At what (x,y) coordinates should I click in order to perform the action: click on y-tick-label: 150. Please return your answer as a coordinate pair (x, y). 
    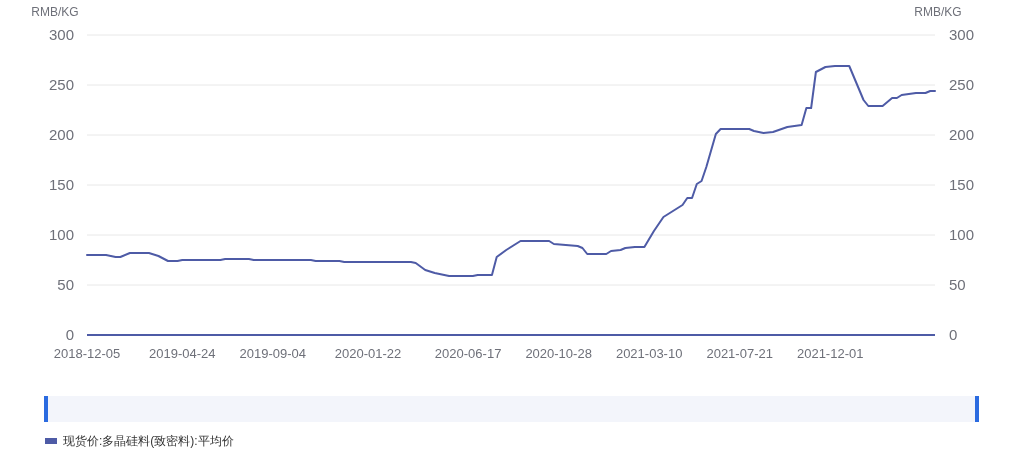
    Looking at the image, I should click on (61, 185).